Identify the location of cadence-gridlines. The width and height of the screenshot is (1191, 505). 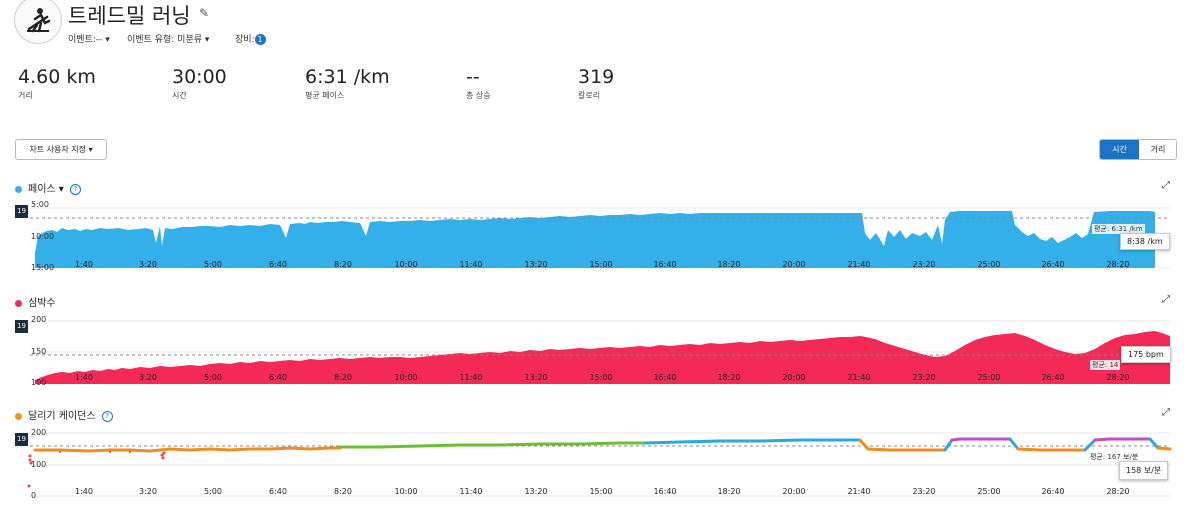
(600, 464).